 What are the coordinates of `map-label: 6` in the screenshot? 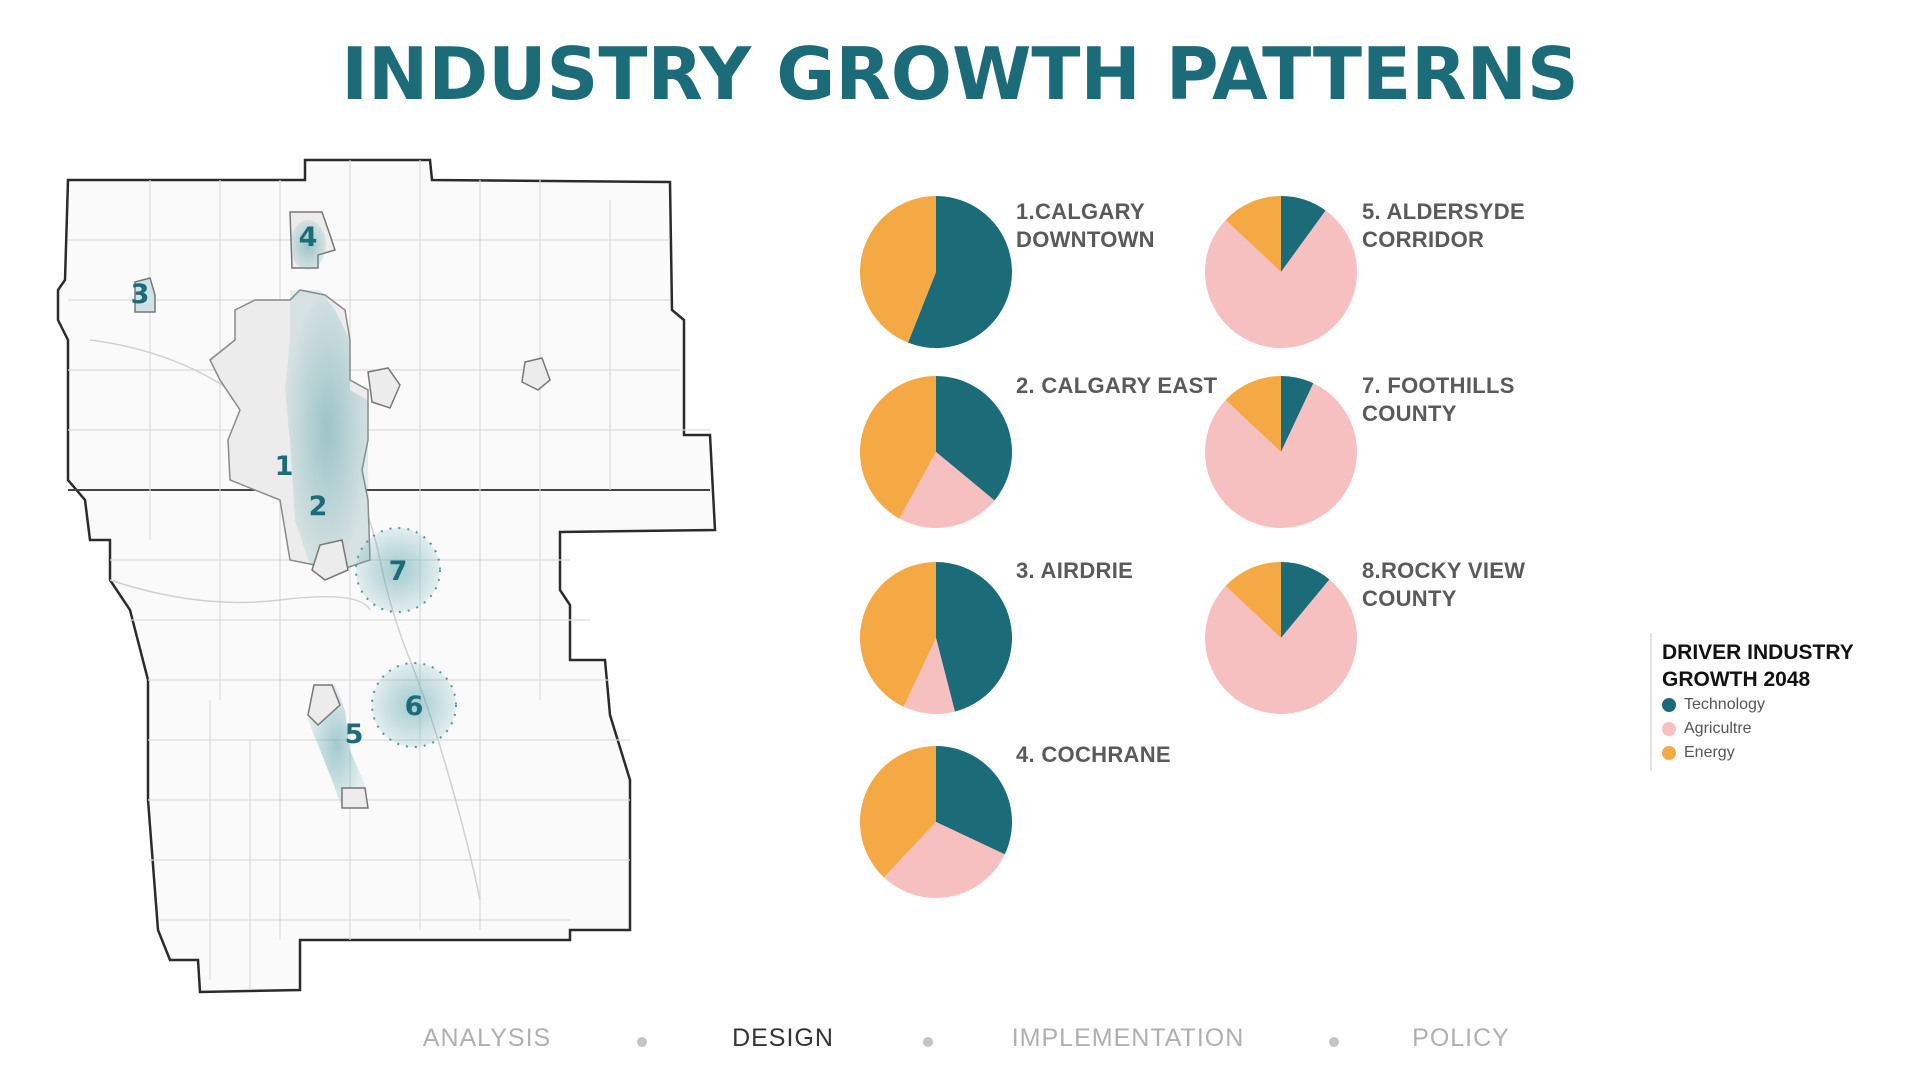 It's located at (414, 706).